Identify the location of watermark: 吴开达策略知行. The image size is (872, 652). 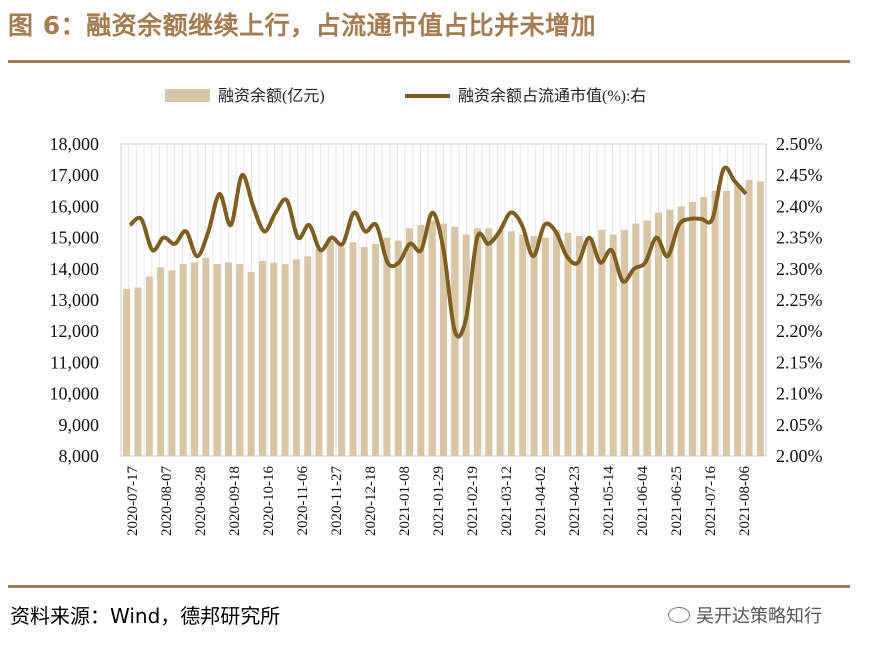
(745, 615).